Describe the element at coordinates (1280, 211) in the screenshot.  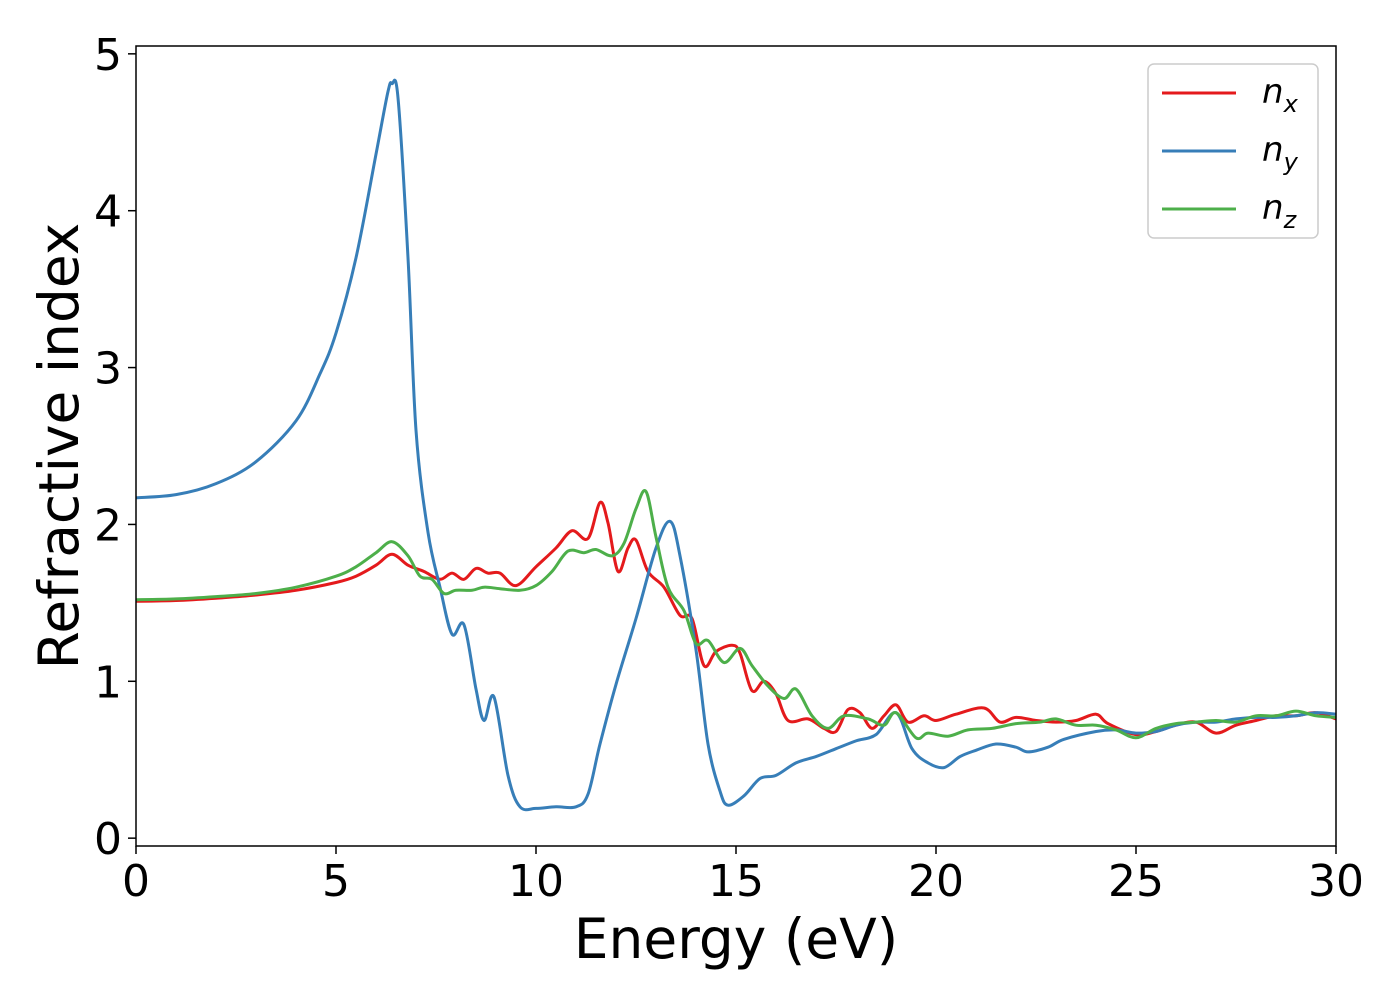
I see `legend-label-z: nz` at that location.